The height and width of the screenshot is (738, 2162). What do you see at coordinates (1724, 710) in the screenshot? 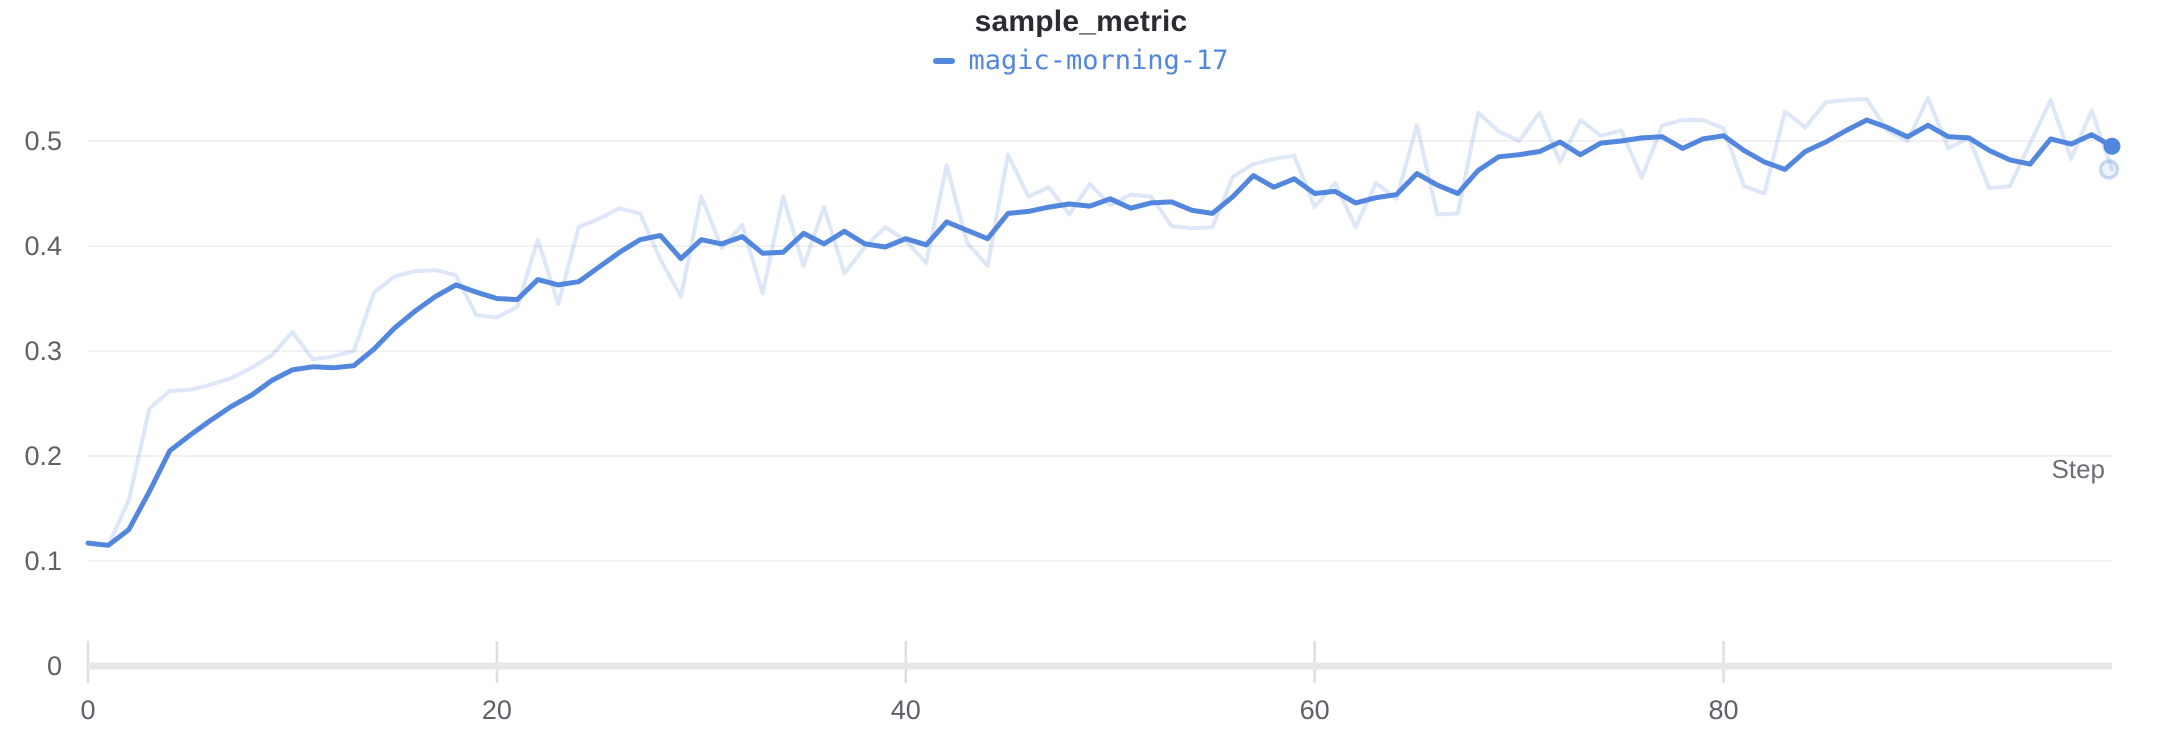
I see `x-tick-label: 80` at bounding box center [1724, 710].